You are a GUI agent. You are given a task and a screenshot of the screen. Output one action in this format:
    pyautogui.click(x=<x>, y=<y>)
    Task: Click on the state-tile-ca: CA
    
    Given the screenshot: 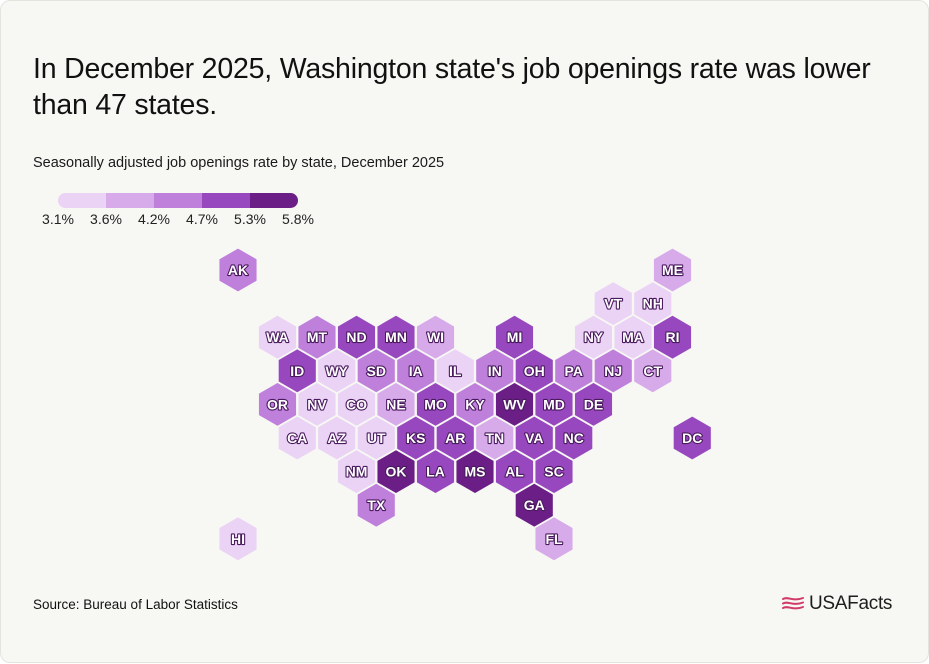 What is the action you would take?
    pyautogui.click(x=297, y=438)
    